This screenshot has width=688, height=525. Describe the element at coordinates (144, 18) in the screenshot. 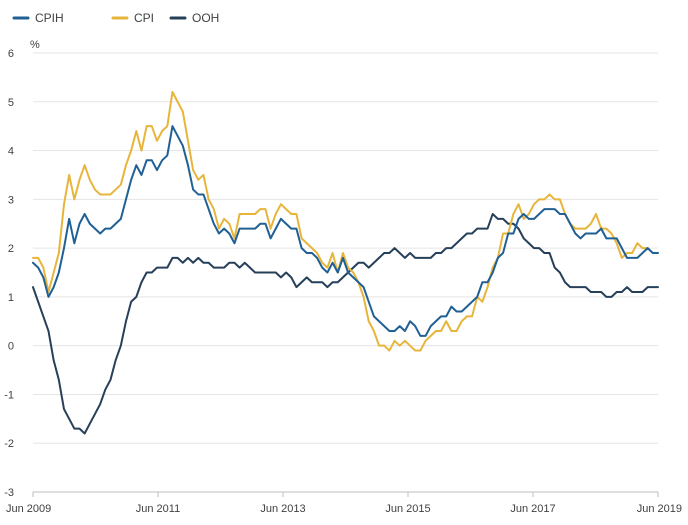

I see `legend-label: CPI` at that location.